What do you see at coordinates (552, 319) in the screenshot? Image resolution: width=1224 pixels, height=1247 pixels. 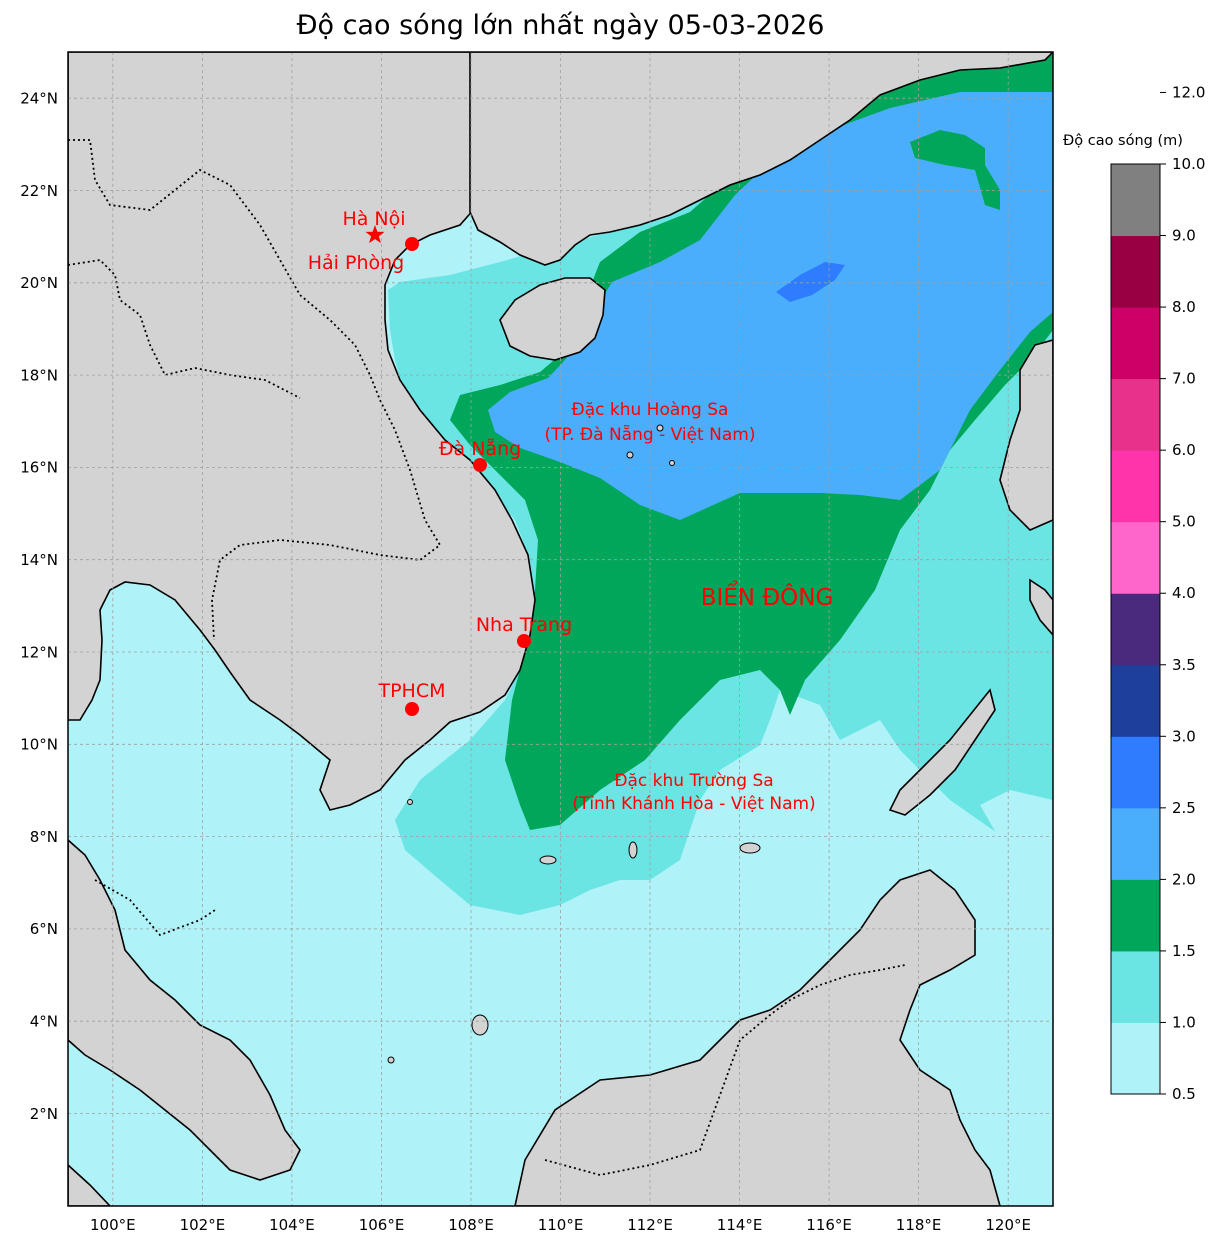 I see `land-hainan` at bounding box center [552, 319].